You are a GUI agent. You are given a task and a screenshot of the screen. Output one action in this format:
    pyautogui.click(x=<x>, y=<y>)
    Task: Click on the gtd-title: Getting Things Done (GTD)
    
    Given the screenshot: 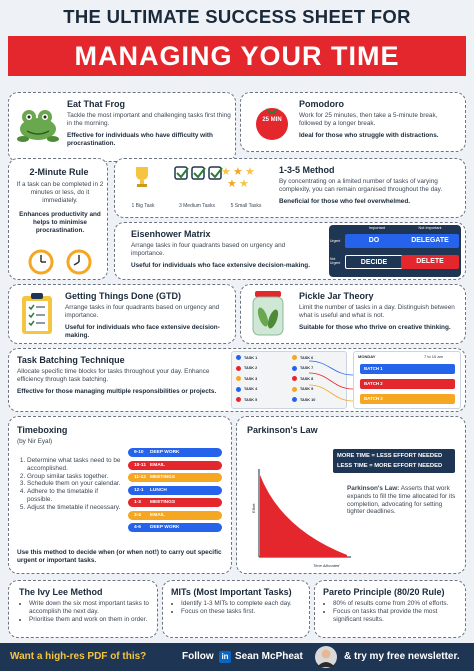 What is the action you would take?
    pyautogui.click(x=123, y=296)
    